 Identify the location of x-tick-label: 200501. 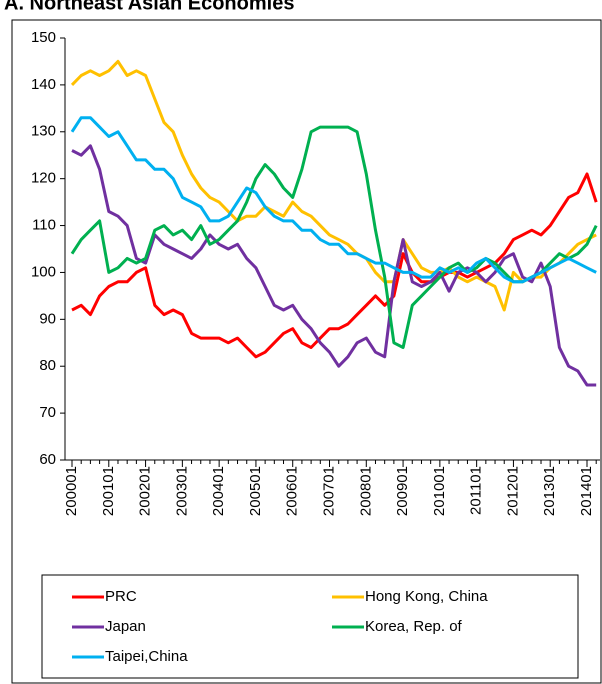
(255, 491).